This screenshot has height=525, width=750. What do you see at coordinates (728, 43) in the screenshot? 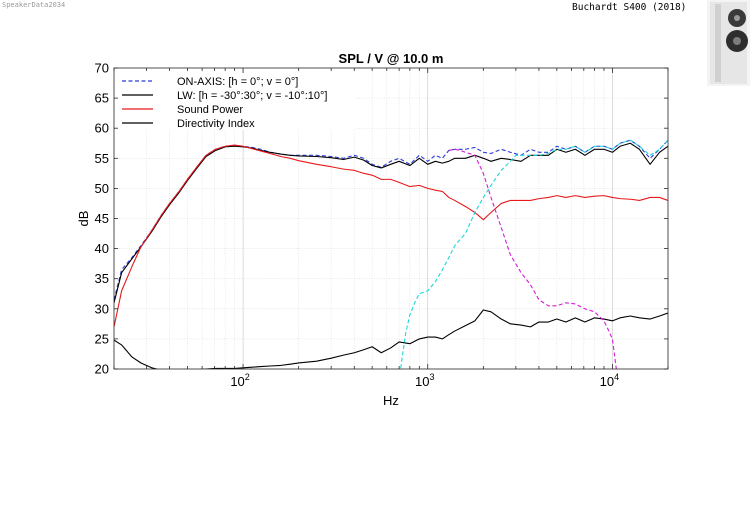
I see `speaker-photo-icon` at bounding box center [728, 43].